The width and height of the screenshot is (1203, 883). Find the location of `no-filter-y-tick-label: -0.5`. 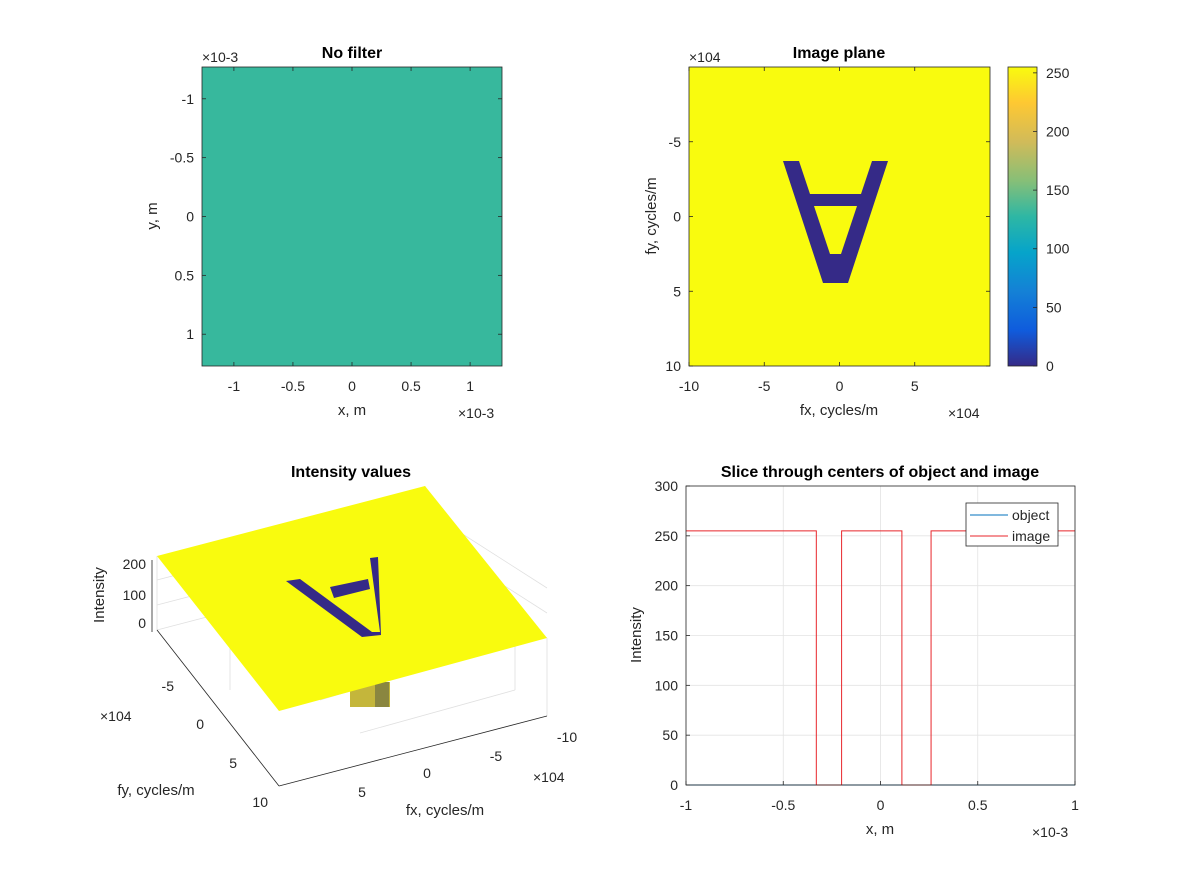

no-filter-y-tick-label: -0.5 is located at coordinates (182, 158).